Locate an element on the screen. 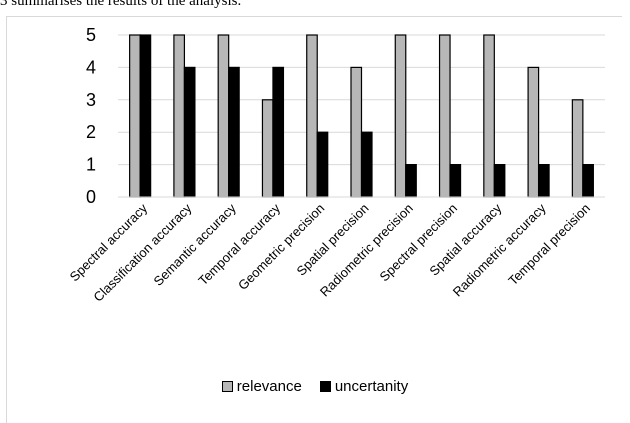 This screenshot has width=630, height=423. legend-label-uncertanity: uncertanity is located at coordinates (371, 386).